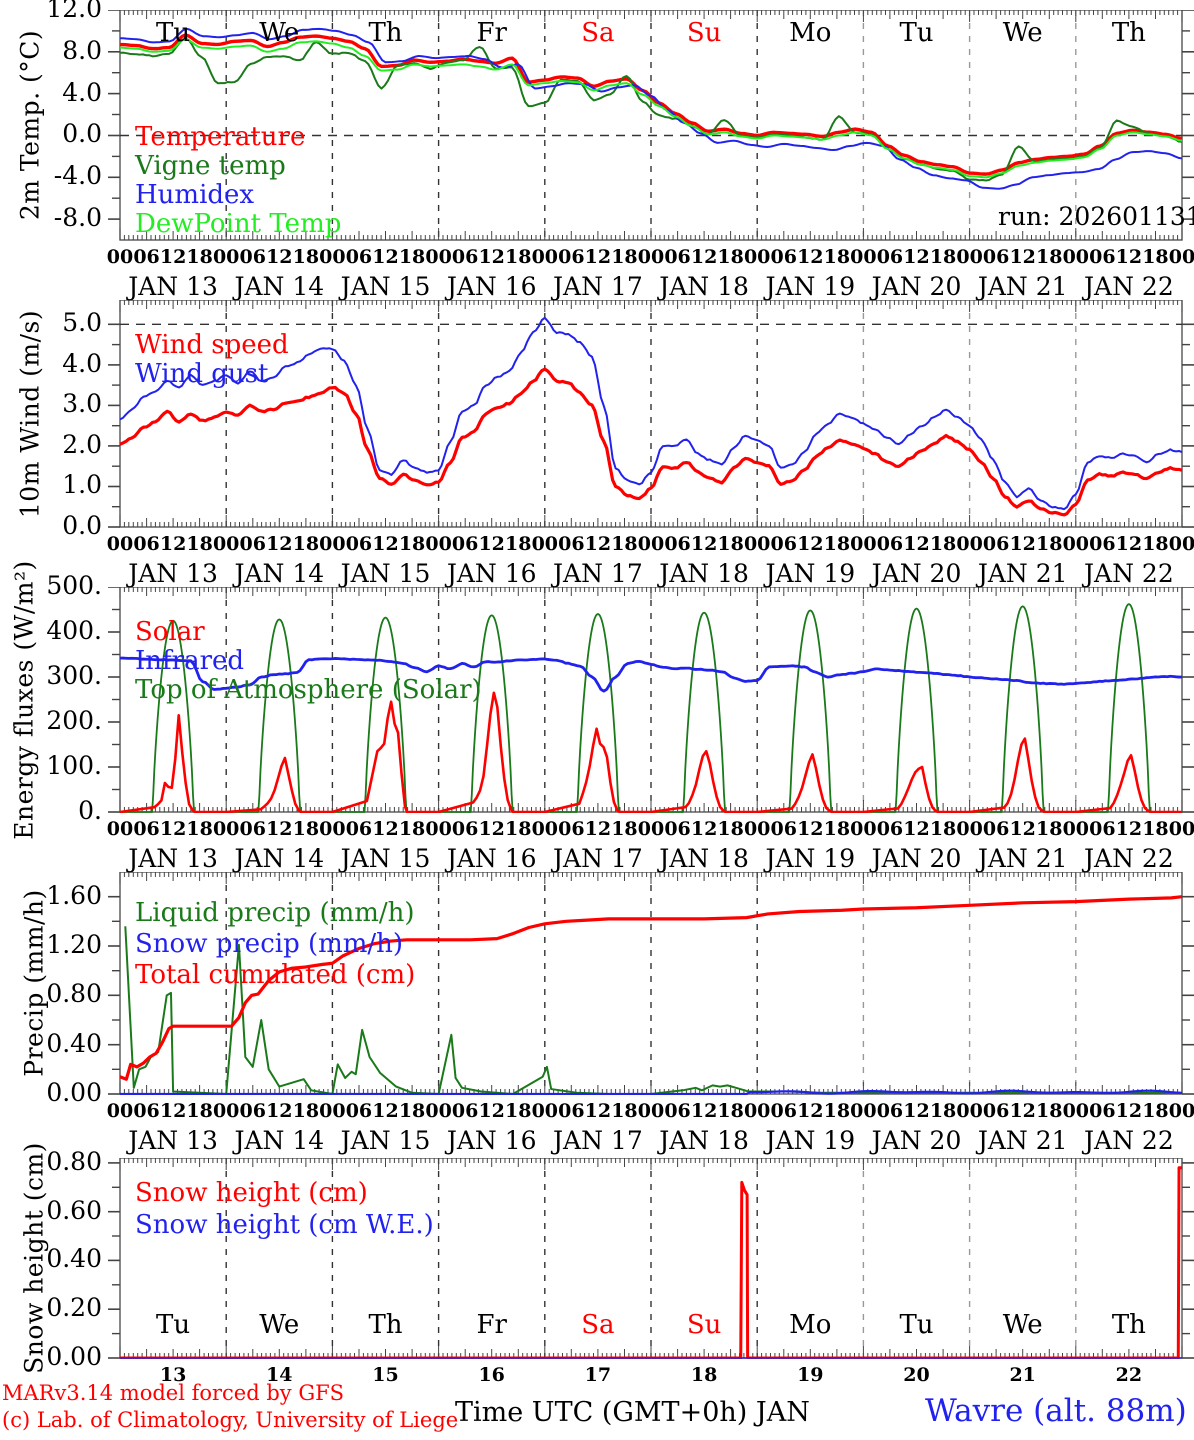 The width and height of the screenshot is (1194, 1440). Describe the element at coordinates (704, 573) in the screenshot. I see `x-day-label: JAN 18` at that location.